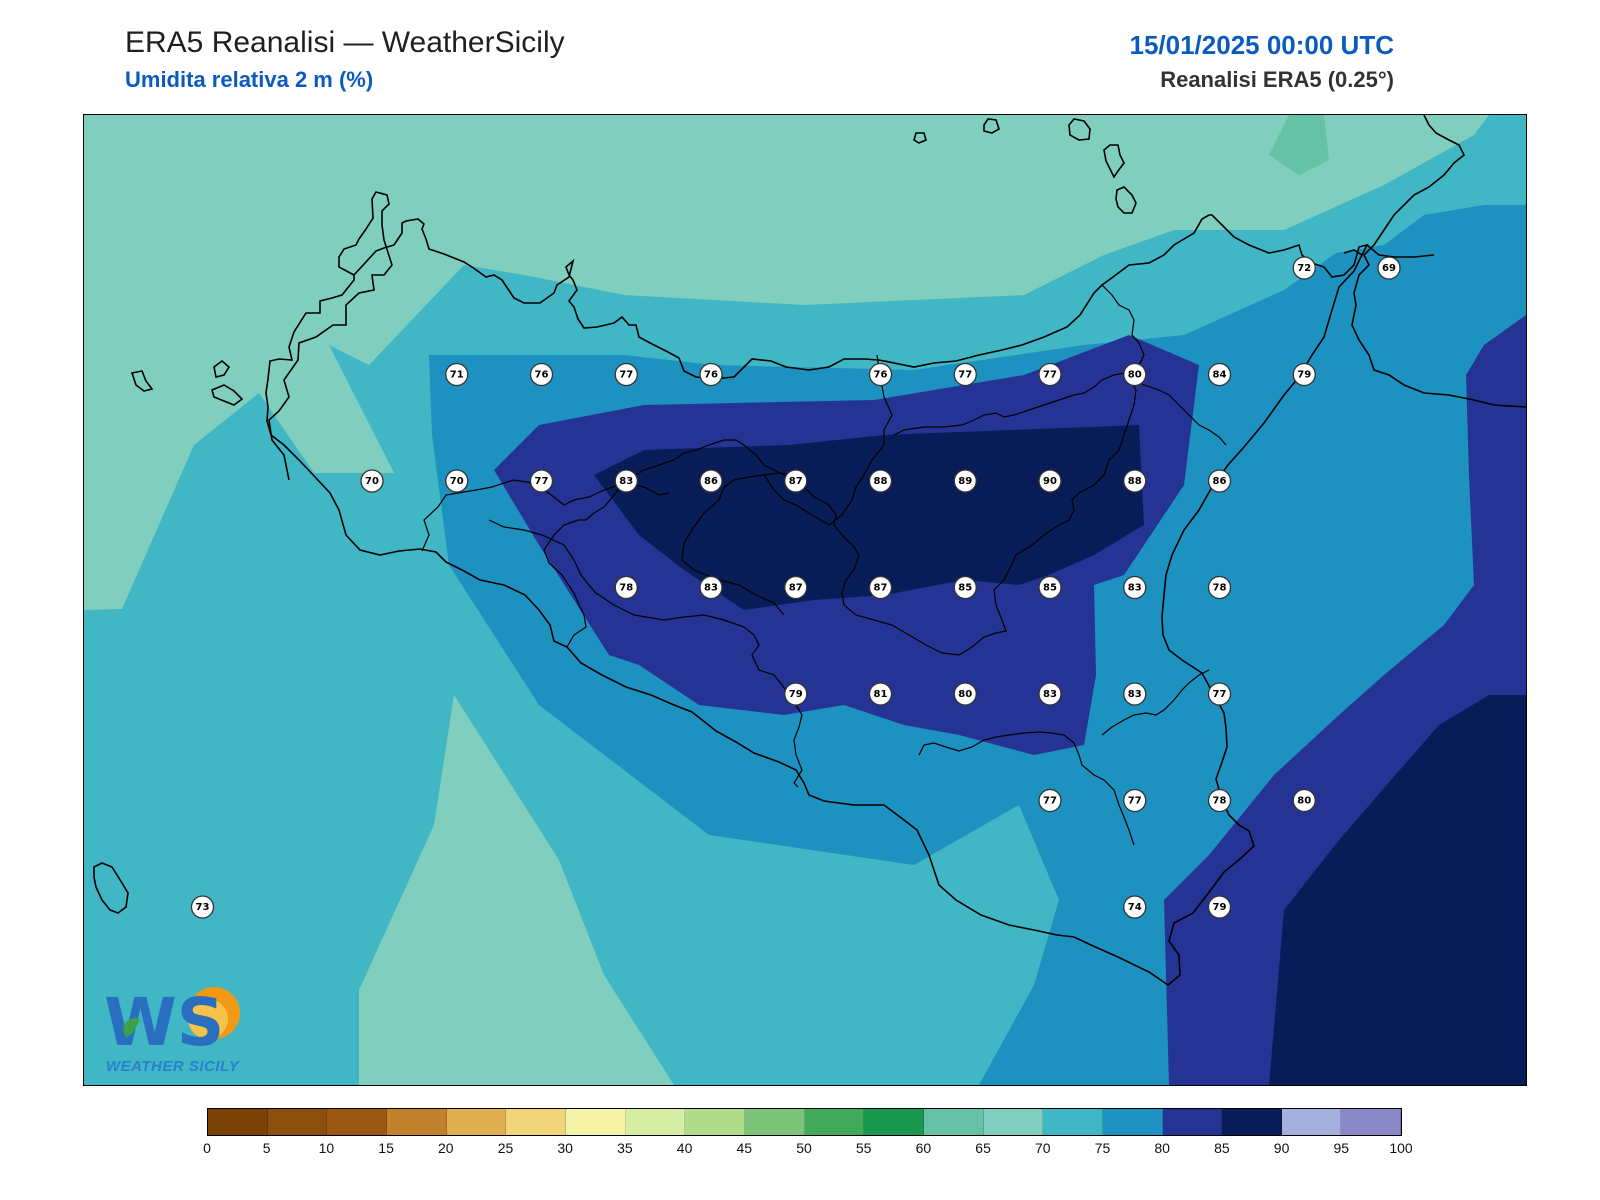 The width and height of the screenshot is (1600, 1200). I want to click on station-value-label: 76, so click(881, 375).